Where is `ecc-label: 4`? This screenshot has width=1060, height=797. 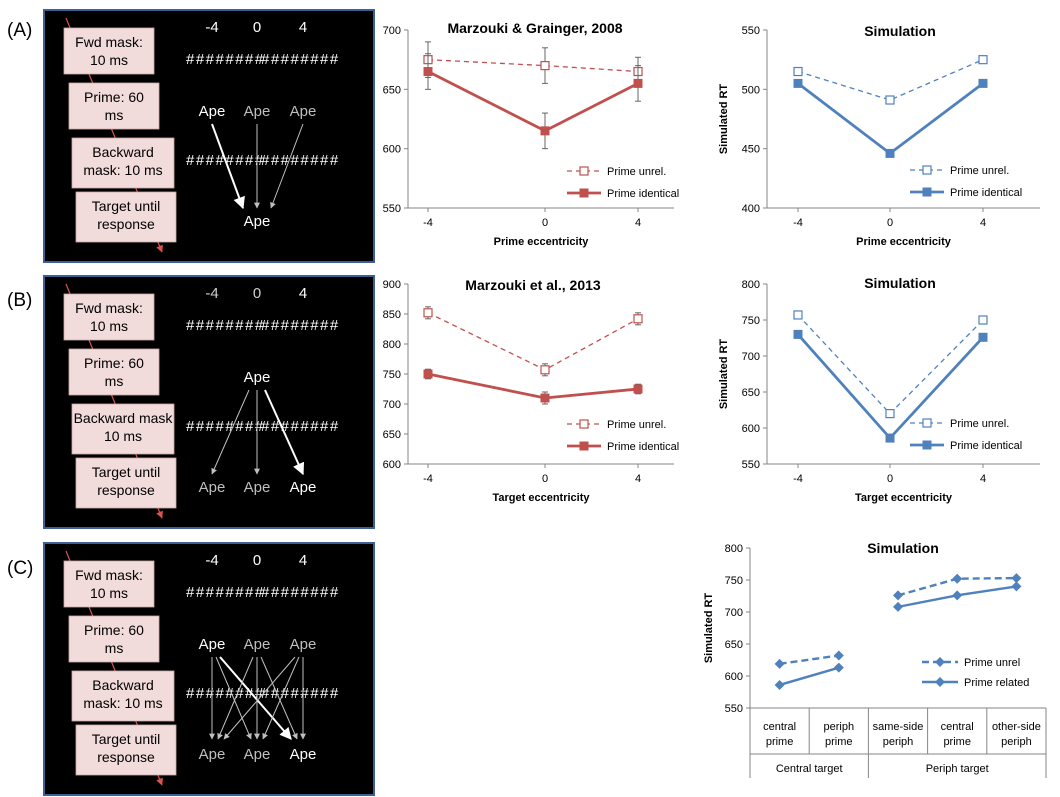 ecc-label: 4 is located at coordinates (303, 27).